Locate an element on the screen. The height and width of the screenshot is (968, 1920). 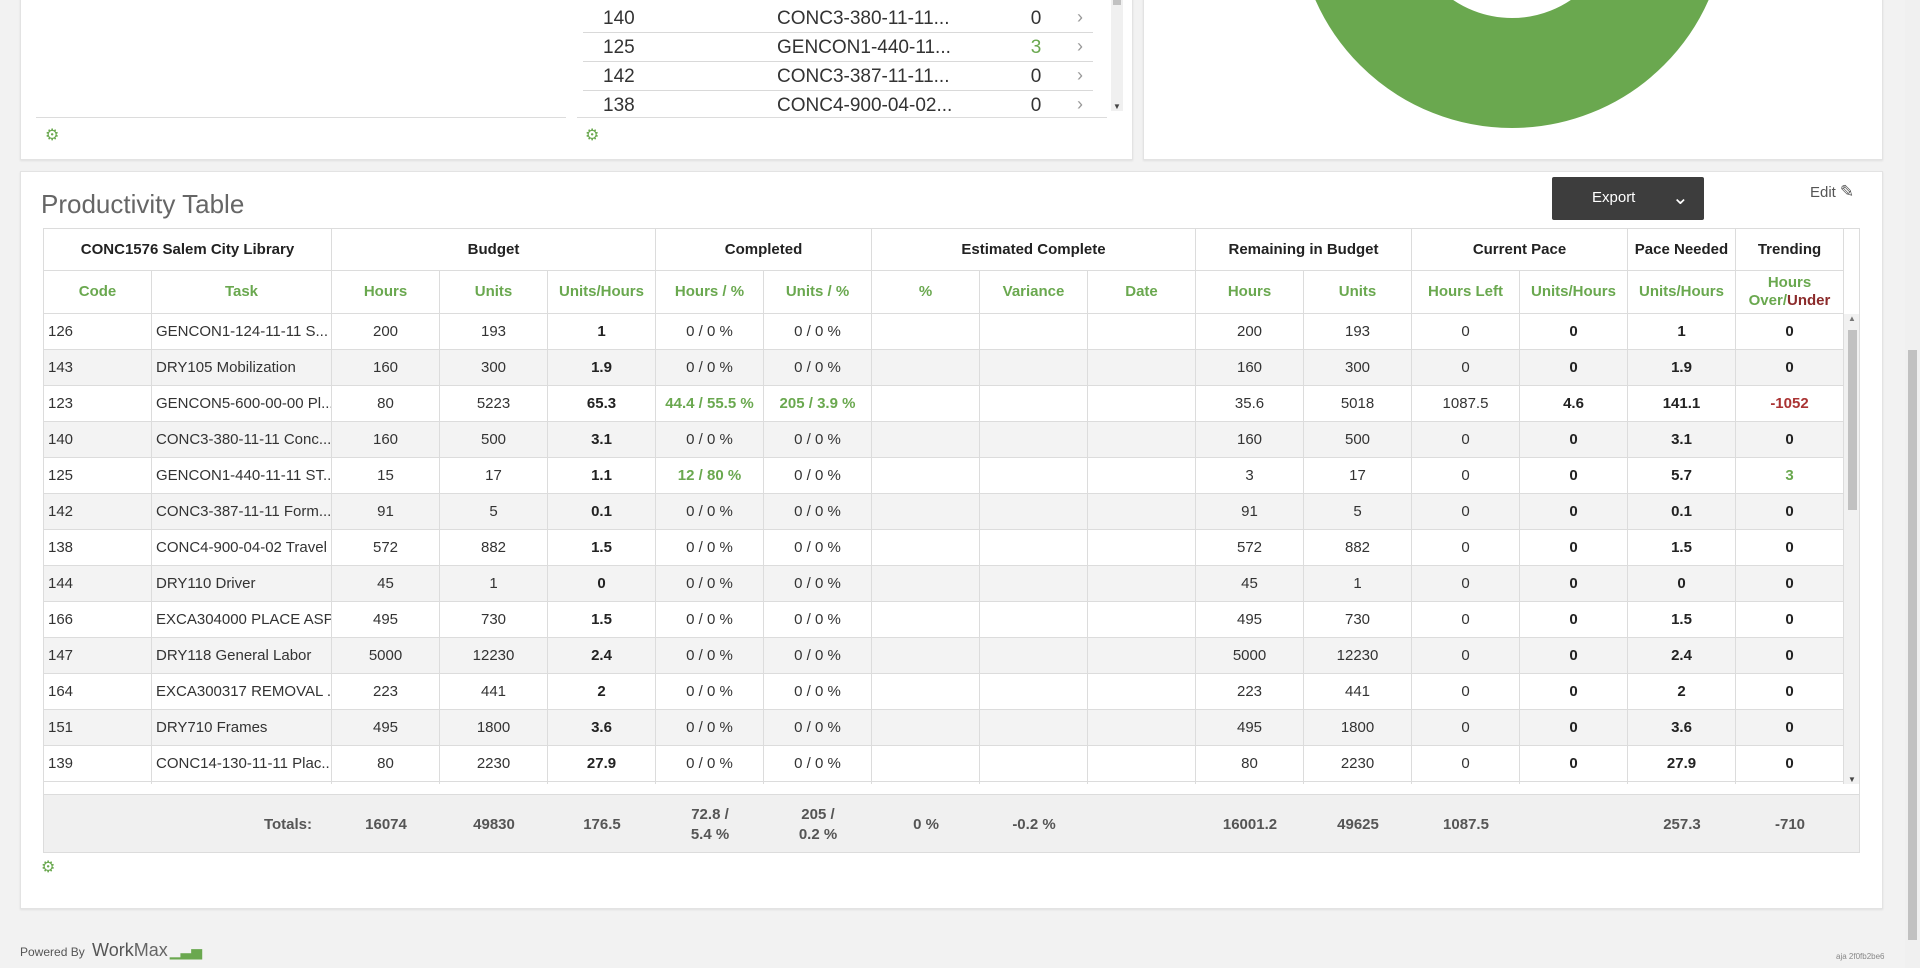
cell-r-hours: 200 is located at coordinates (1250, 332).